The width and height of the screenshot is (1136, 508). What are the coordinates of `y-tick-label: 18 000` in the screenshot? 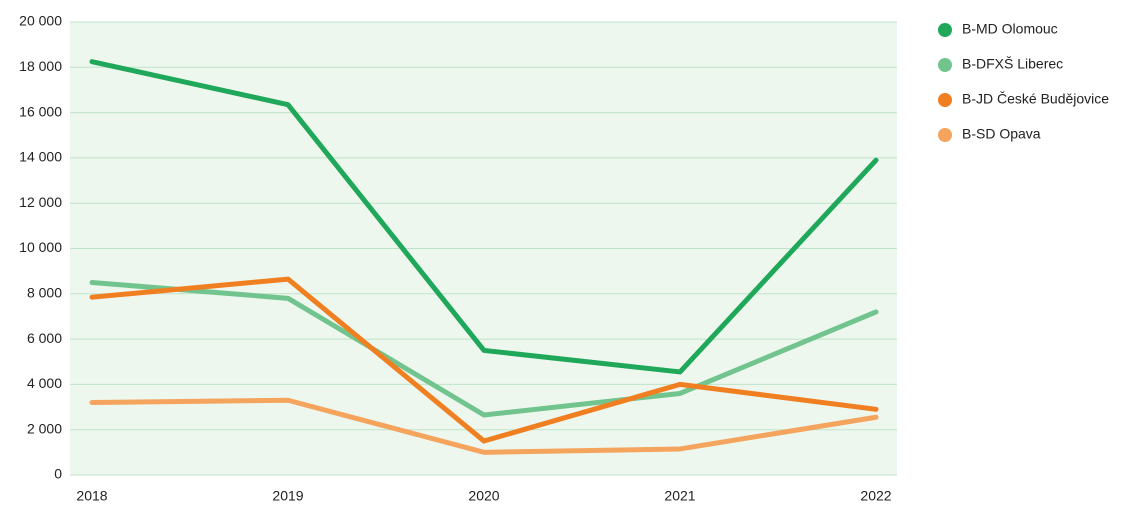 It's located at (40, 66).